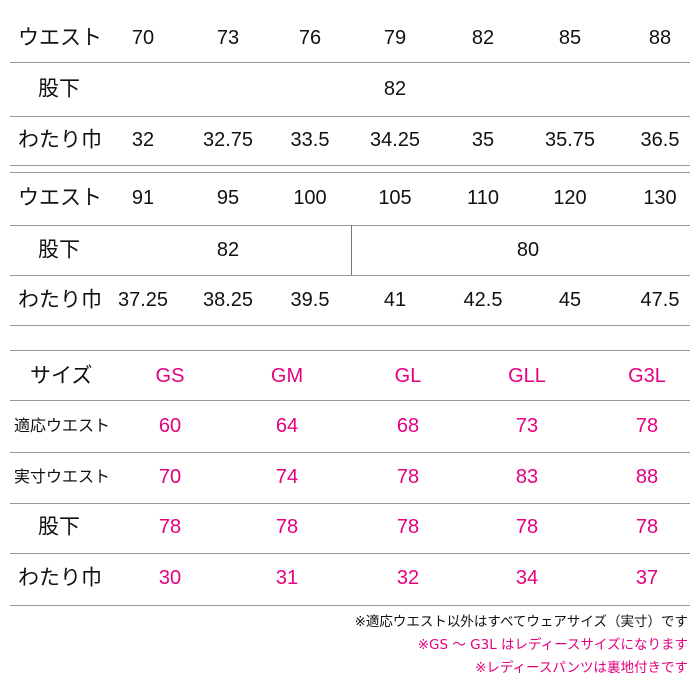  I want to click on cell-value: 38.25, so click(228, 300).